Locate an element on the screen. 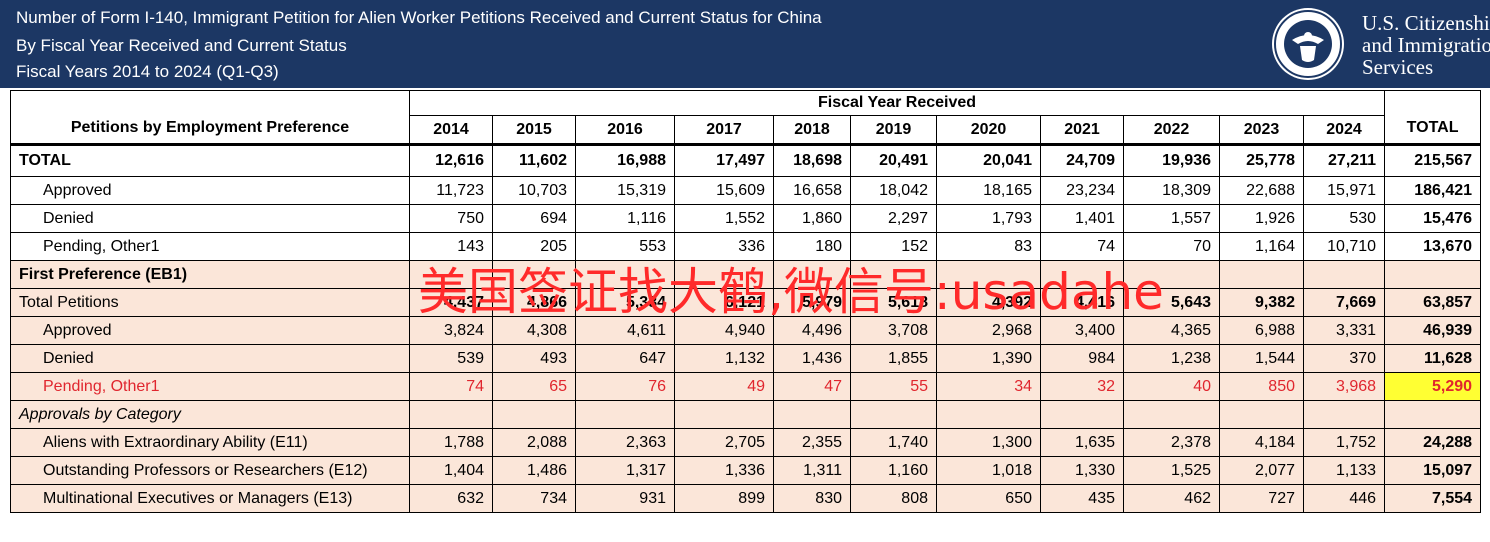 The width and height of the screenshot is (1490, 542). value-cell: 5,618 is located at coordinates (893, 302).